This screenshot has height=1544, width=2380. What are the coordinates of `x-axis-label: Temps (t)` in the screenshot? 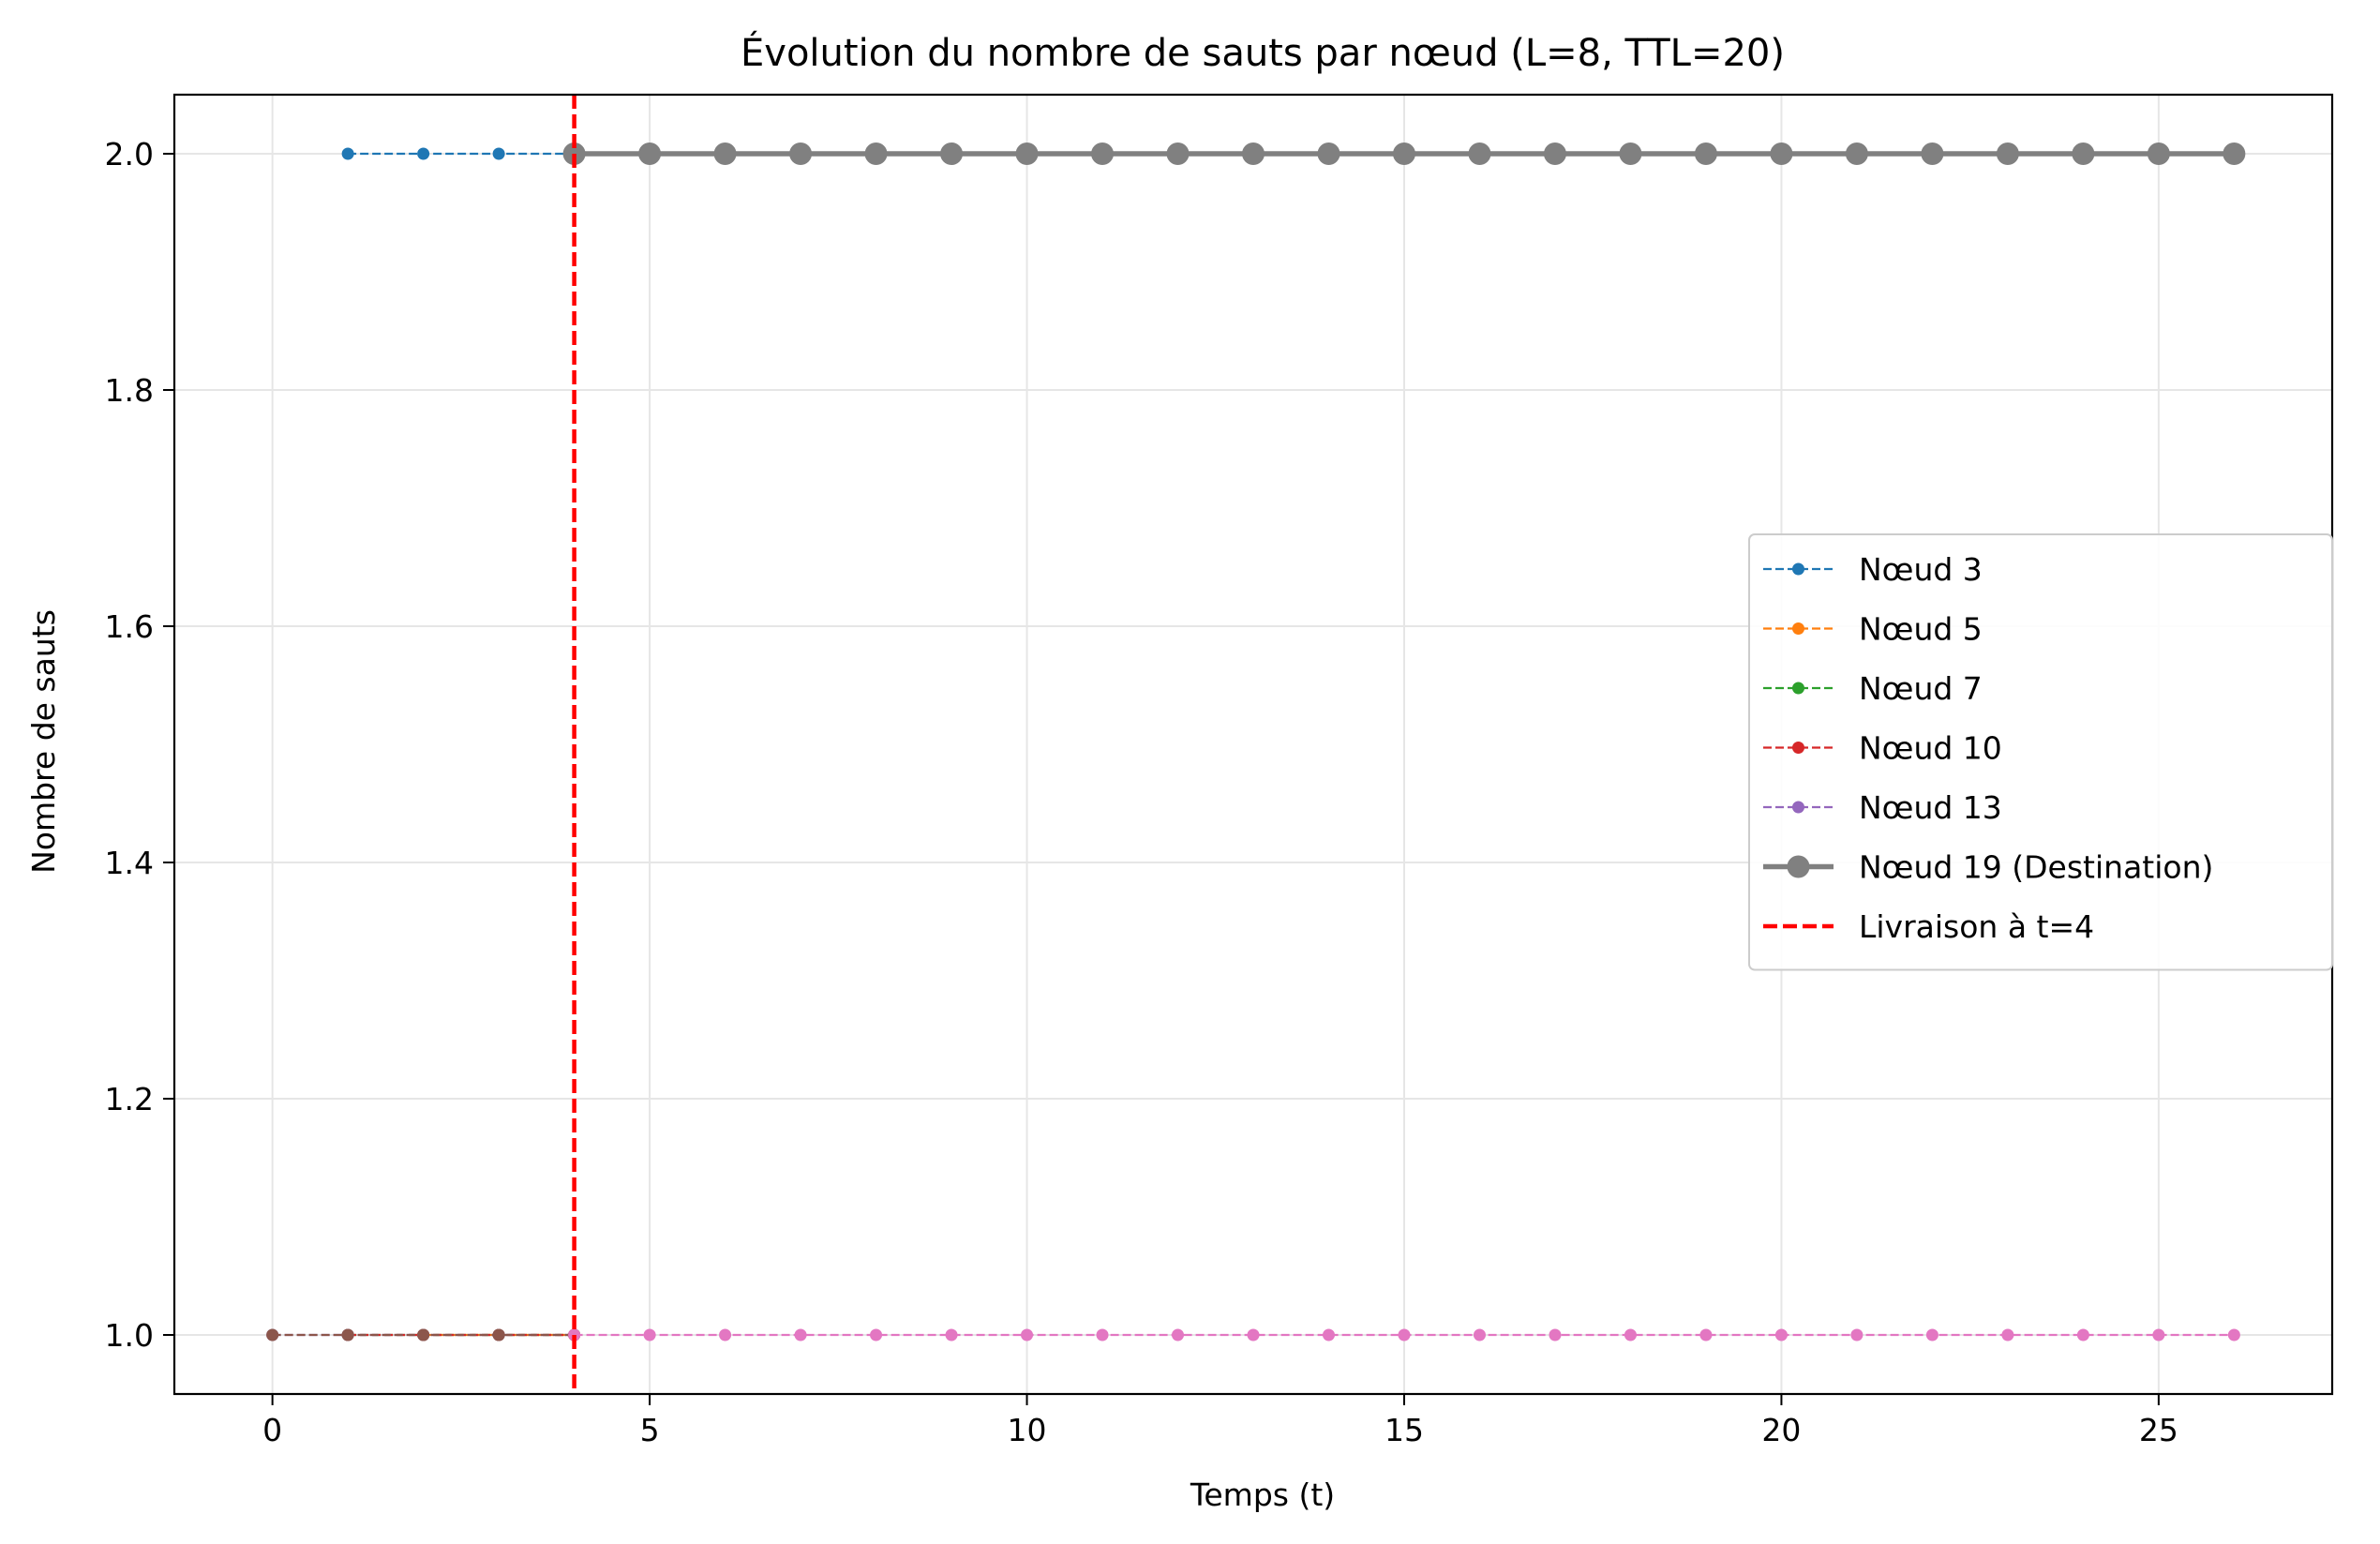 It's located at (1262, 1495).